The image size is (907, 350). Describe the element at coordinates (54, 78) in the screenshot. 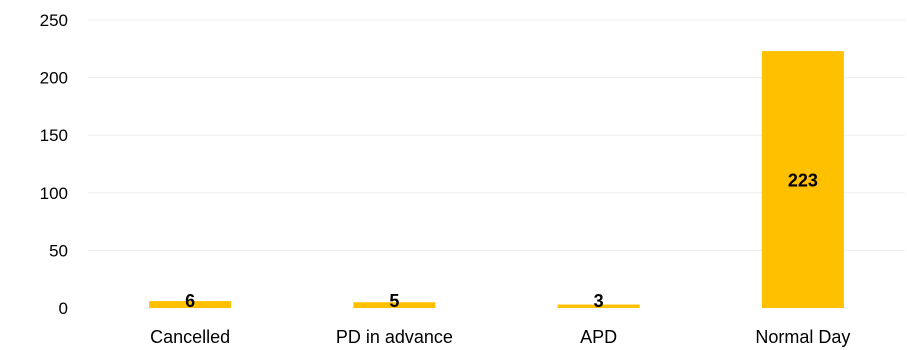

I see `y-tick-label: 200` at that location.